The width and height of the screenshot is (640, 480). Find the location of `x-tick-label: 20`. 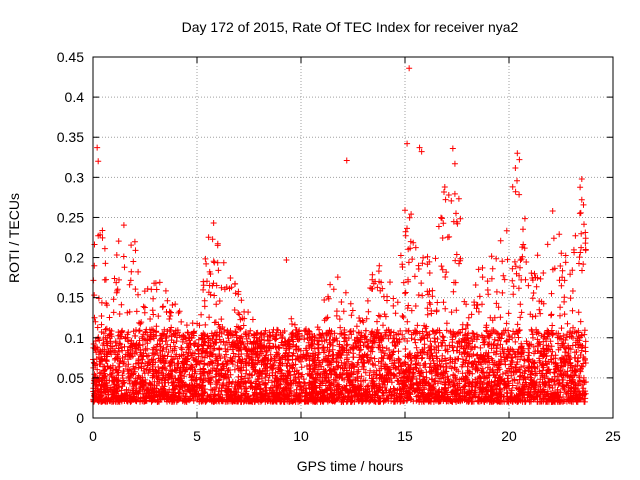

x-tick-label: 20 is located at coordinates (509, 436).